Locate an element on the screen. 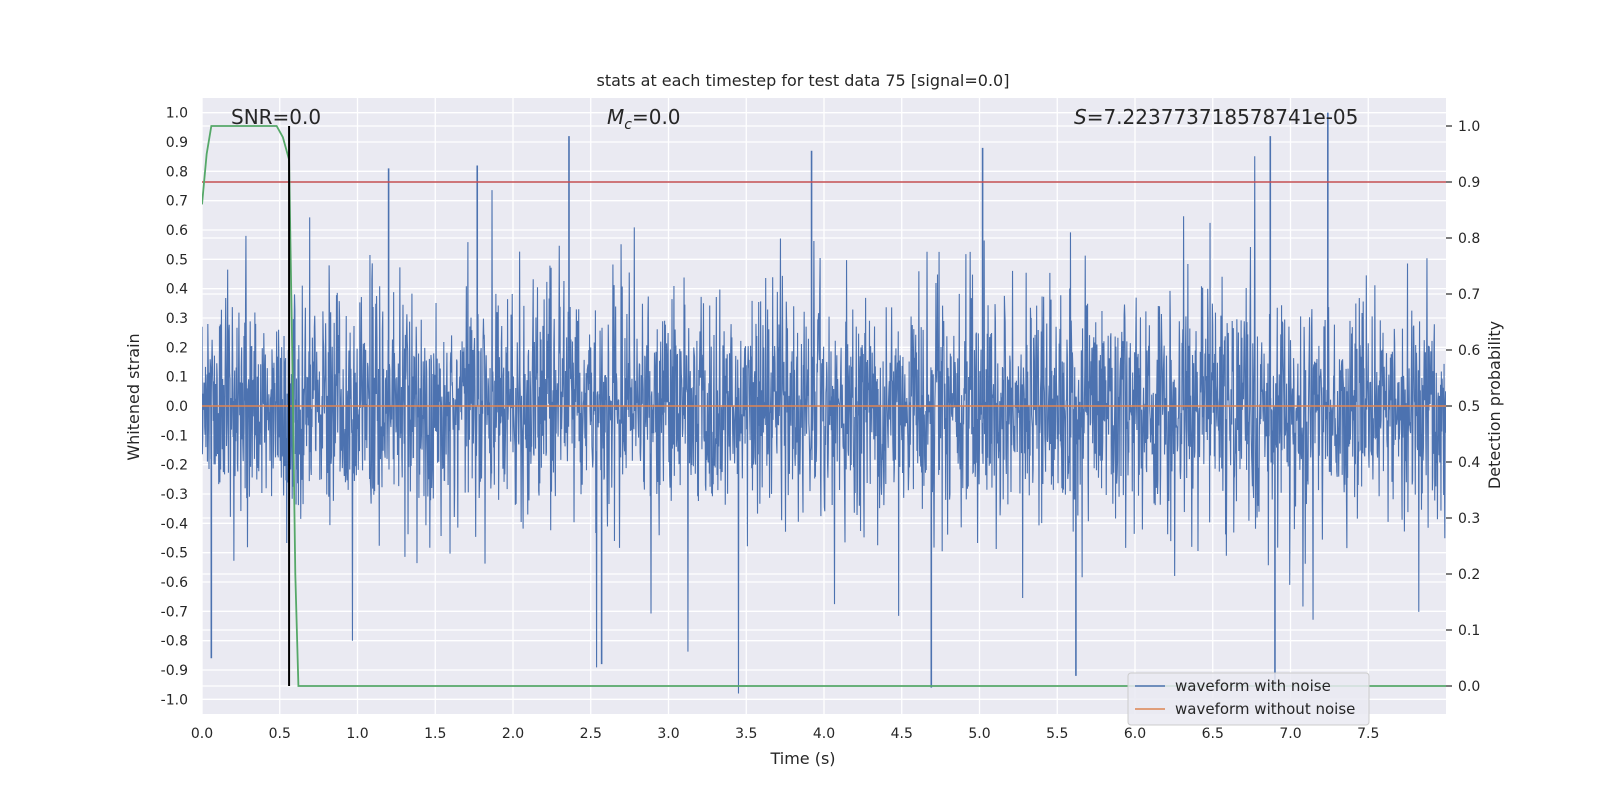 The height and width of the screenshot is (800, 1600). y-tick-label: 0.6 is located at coordinates (177, 231).